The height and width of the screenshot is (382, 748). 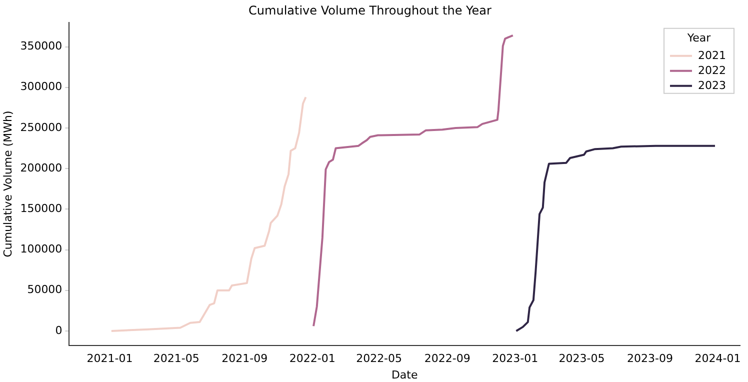 I want to click on chart-title: Cumulative Volume Throughout the Year, so click(x=370, y=10).